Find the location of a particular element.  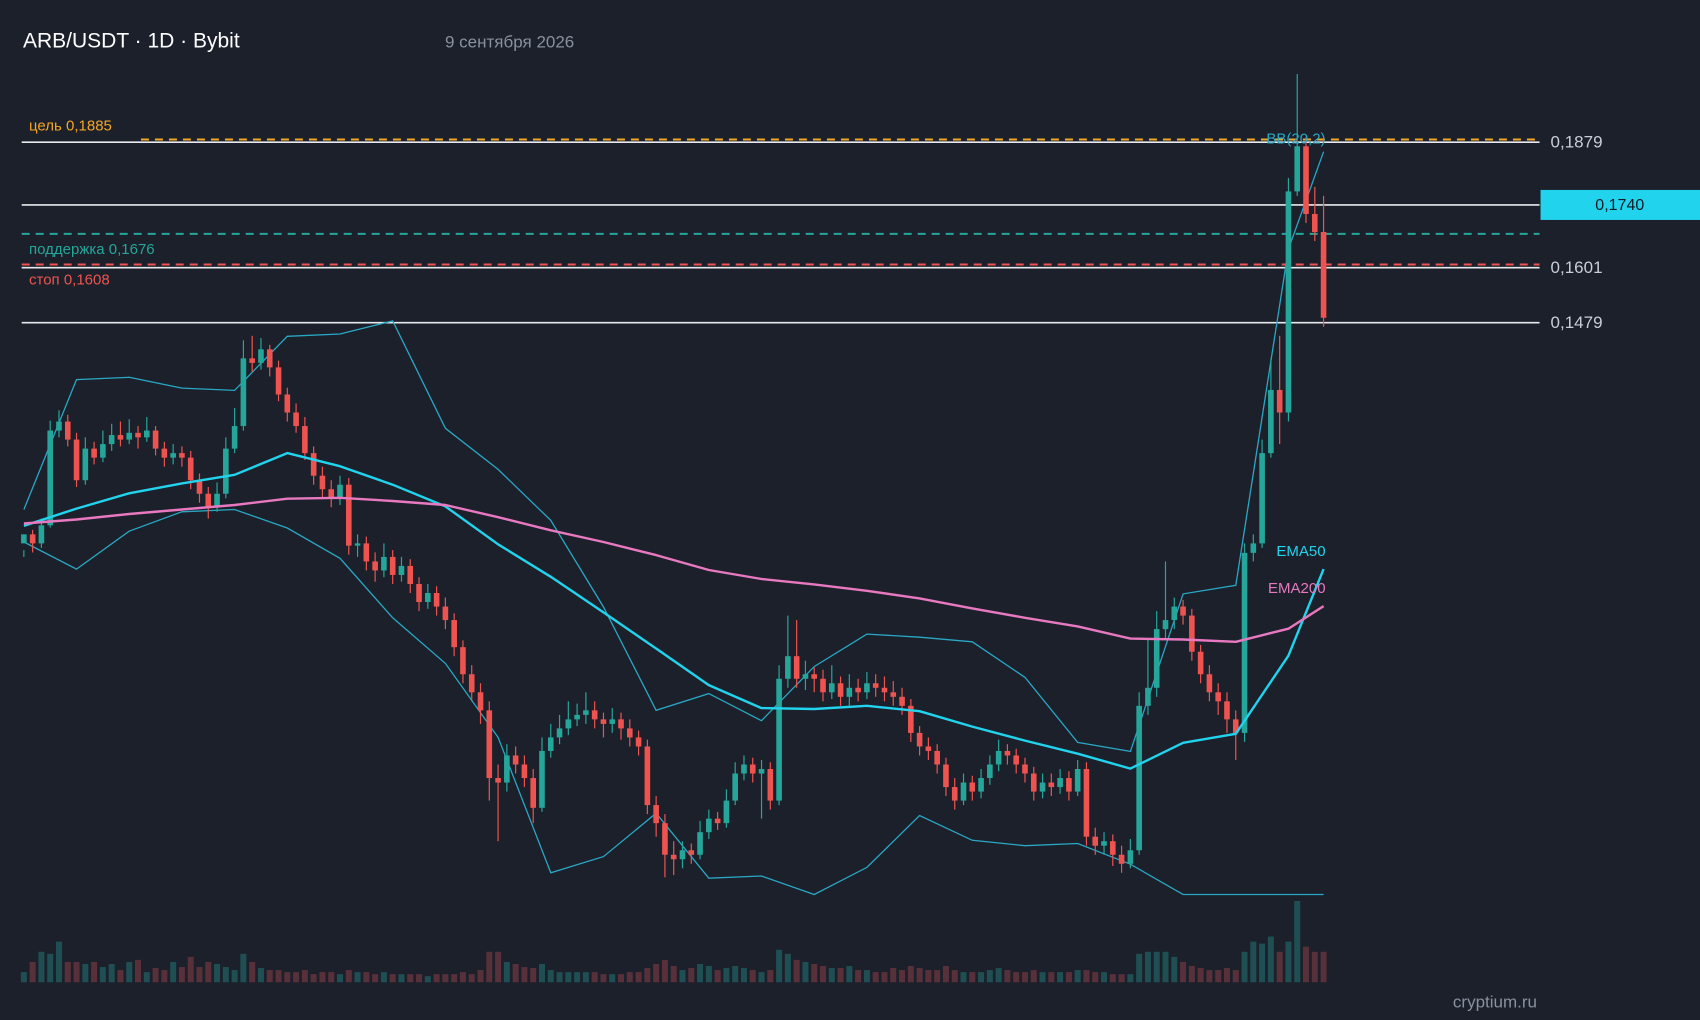

line-label: EMA200 is located at coordinates (1297, 588).